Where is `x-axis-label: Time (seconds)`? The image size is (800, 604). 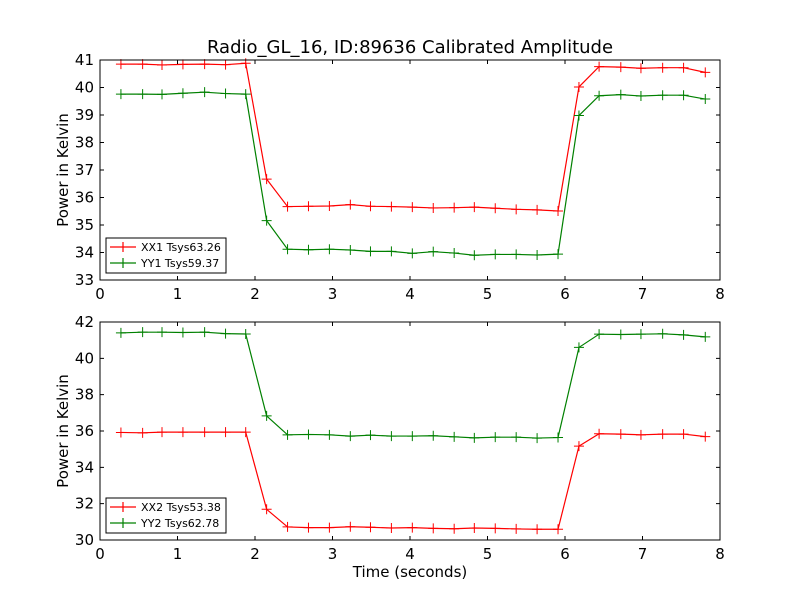
x-axis-label: Time (seconds) is located at coordinates (410, 572).